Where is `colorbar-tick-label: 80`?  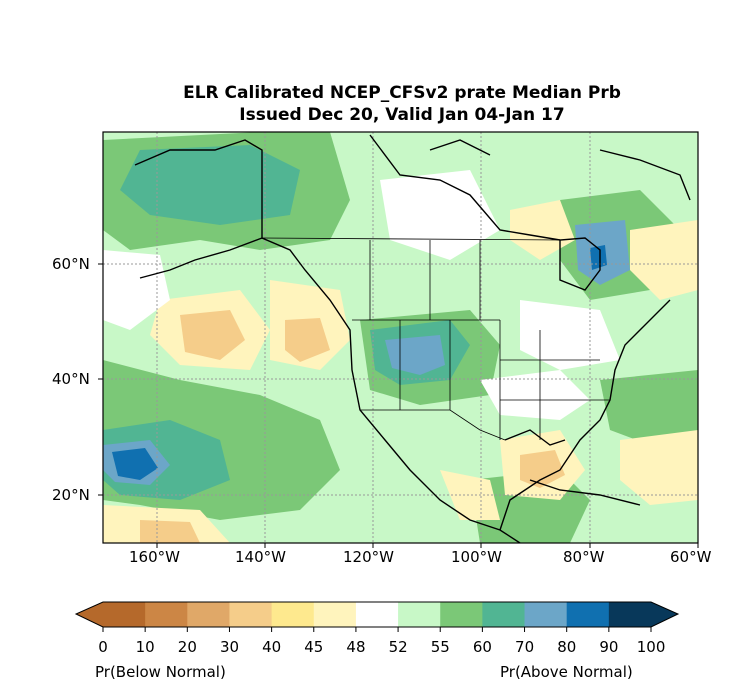 colorbar-tick-label: 80 is located at coordinates (567, 647).